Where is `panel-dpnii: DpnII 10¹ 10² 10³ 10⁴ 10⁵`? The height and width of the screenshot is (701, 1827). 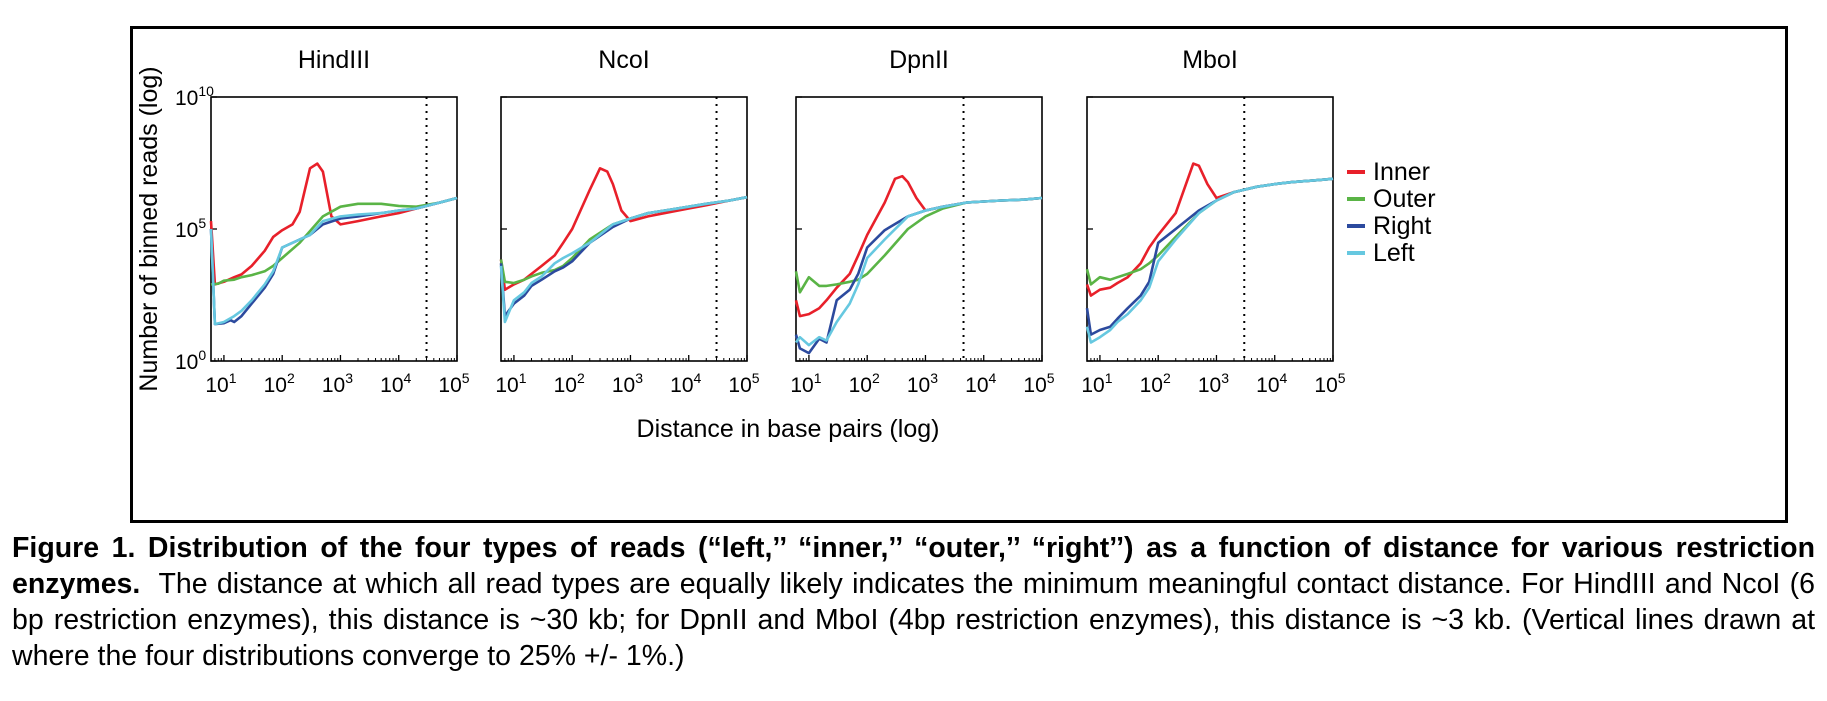
panel-dpnii: DpnII 10¹ 10² 10³ 10⁴ 10⁵ is located at coordinates (922, 221).